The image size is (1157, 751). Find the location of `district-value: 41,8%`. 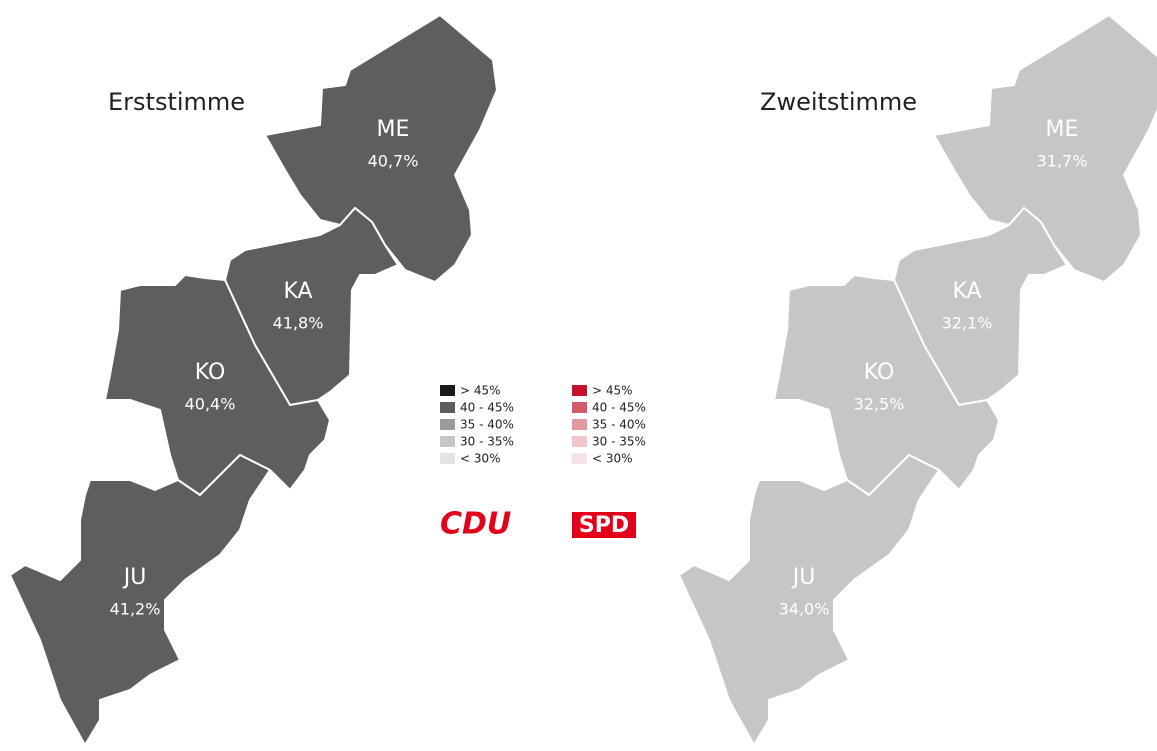

district-value: 41,8% is located at coordinates (298, 323).